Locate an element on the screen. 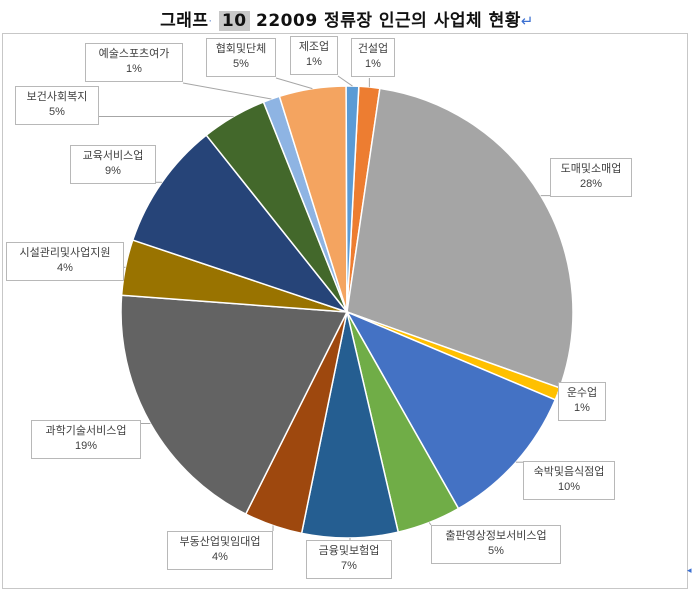  data-label-percent: 28% is located at coordinates (591, 184).